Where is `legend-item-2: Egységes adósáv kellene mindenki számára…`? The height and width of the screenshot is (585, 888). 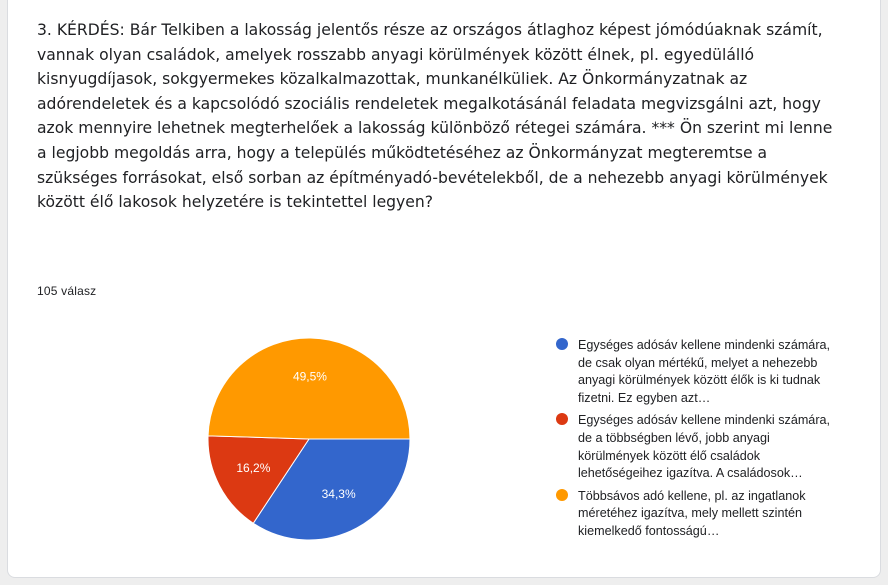
legend-item-2: Egységes adósáv kellene mindenki számára… is located at coordinates (698, 447).